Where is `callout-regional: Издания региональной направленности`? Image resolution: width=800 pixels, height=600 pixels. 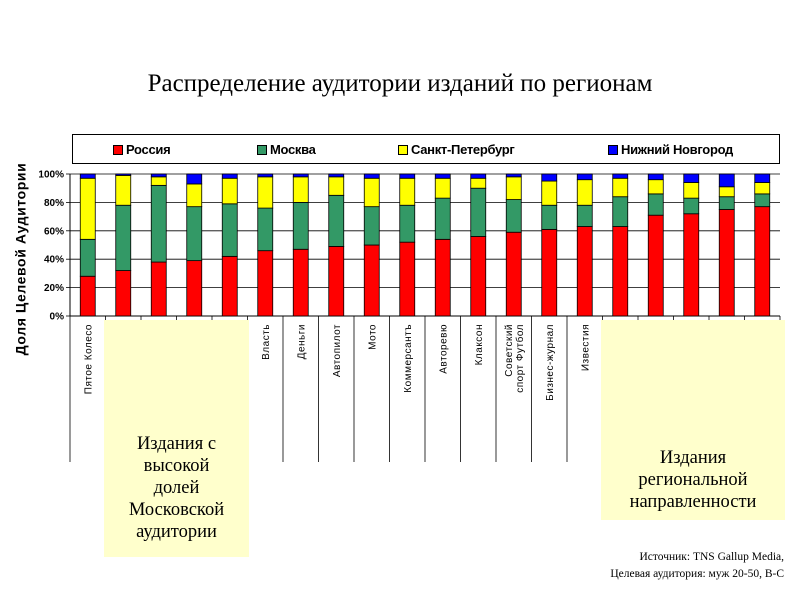
callout-regional: Издания региональной направленности is located at coordinates (693, 420).